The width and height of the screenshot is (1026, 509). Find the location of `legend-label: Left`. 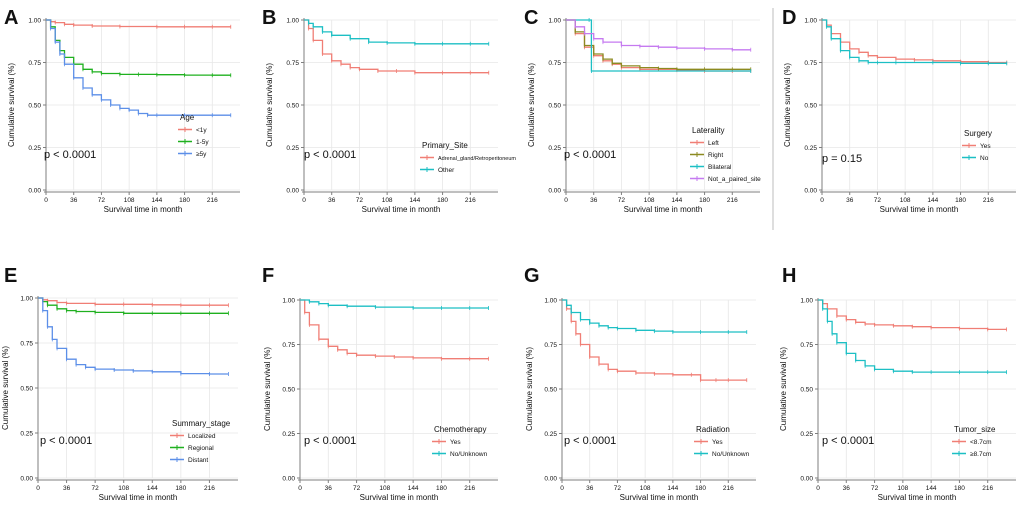

legend-label: Left is located at coordinates (713, 143).